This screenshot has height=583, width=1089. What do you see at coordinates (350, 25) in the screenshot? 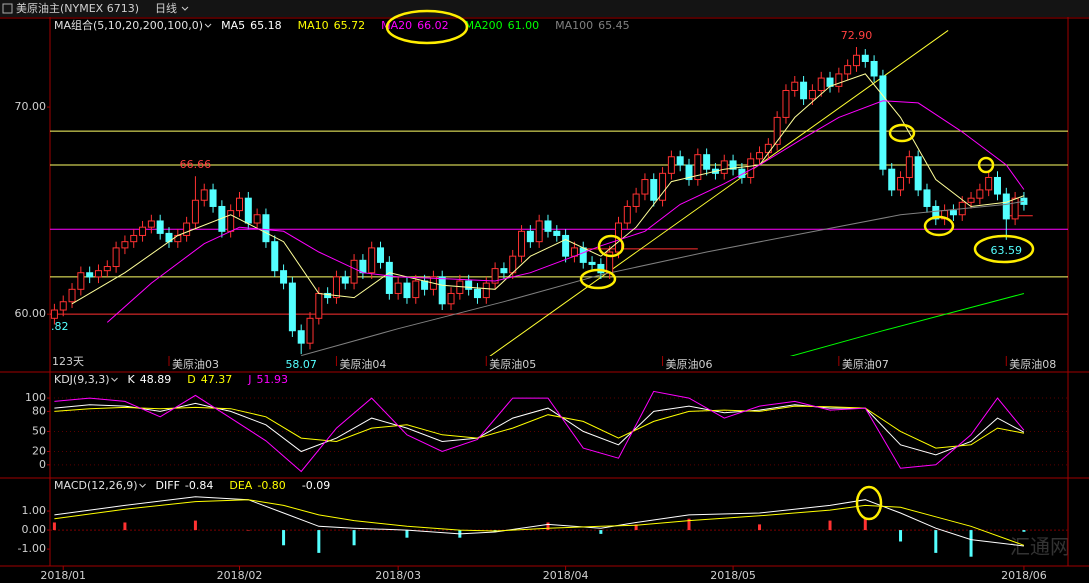
I see `legend-value: 65.72` at bounding box center [350, 25].